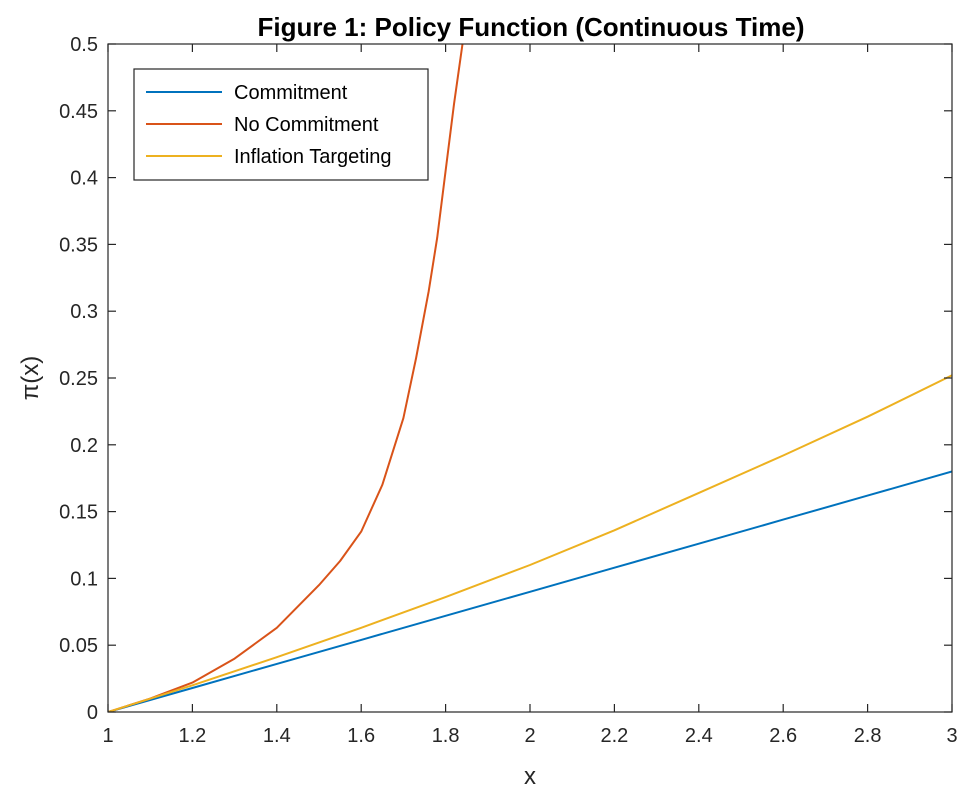 The image size is (960, 794). Describe the element at coordinates (361, 736) in the screenshot. I see `x-tick-label: 1.6` at that location.